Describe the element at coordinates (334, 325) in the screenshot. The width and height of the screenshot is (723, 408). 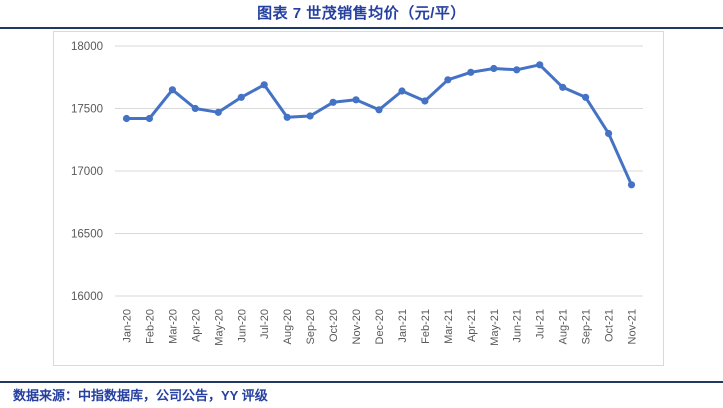
I see `x-tick-label: Oct-20` at that location.